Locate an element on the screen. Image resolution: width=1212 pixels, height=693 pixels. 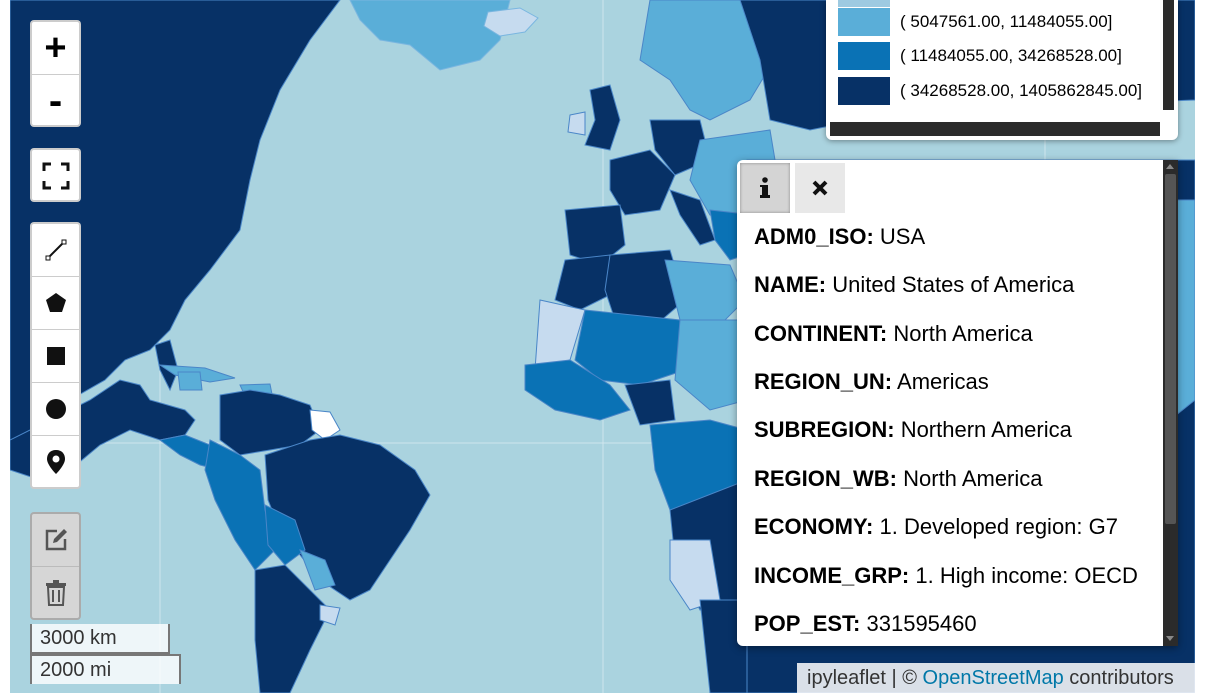
nigeria is located at coordinates (650, 402).